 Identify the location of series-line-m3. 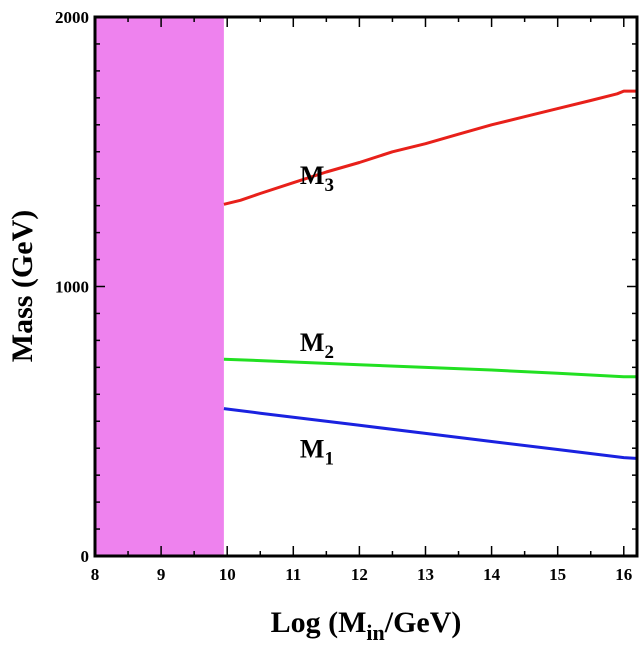
(430, 147).